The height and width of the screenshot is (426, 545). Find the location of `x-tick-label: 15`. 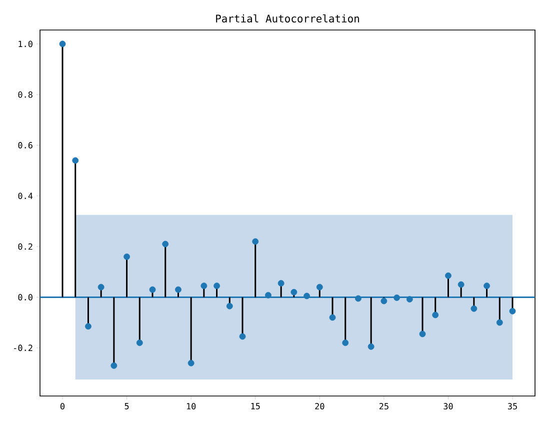

x-tick-label: 15 is located at coordinates (255, 406).